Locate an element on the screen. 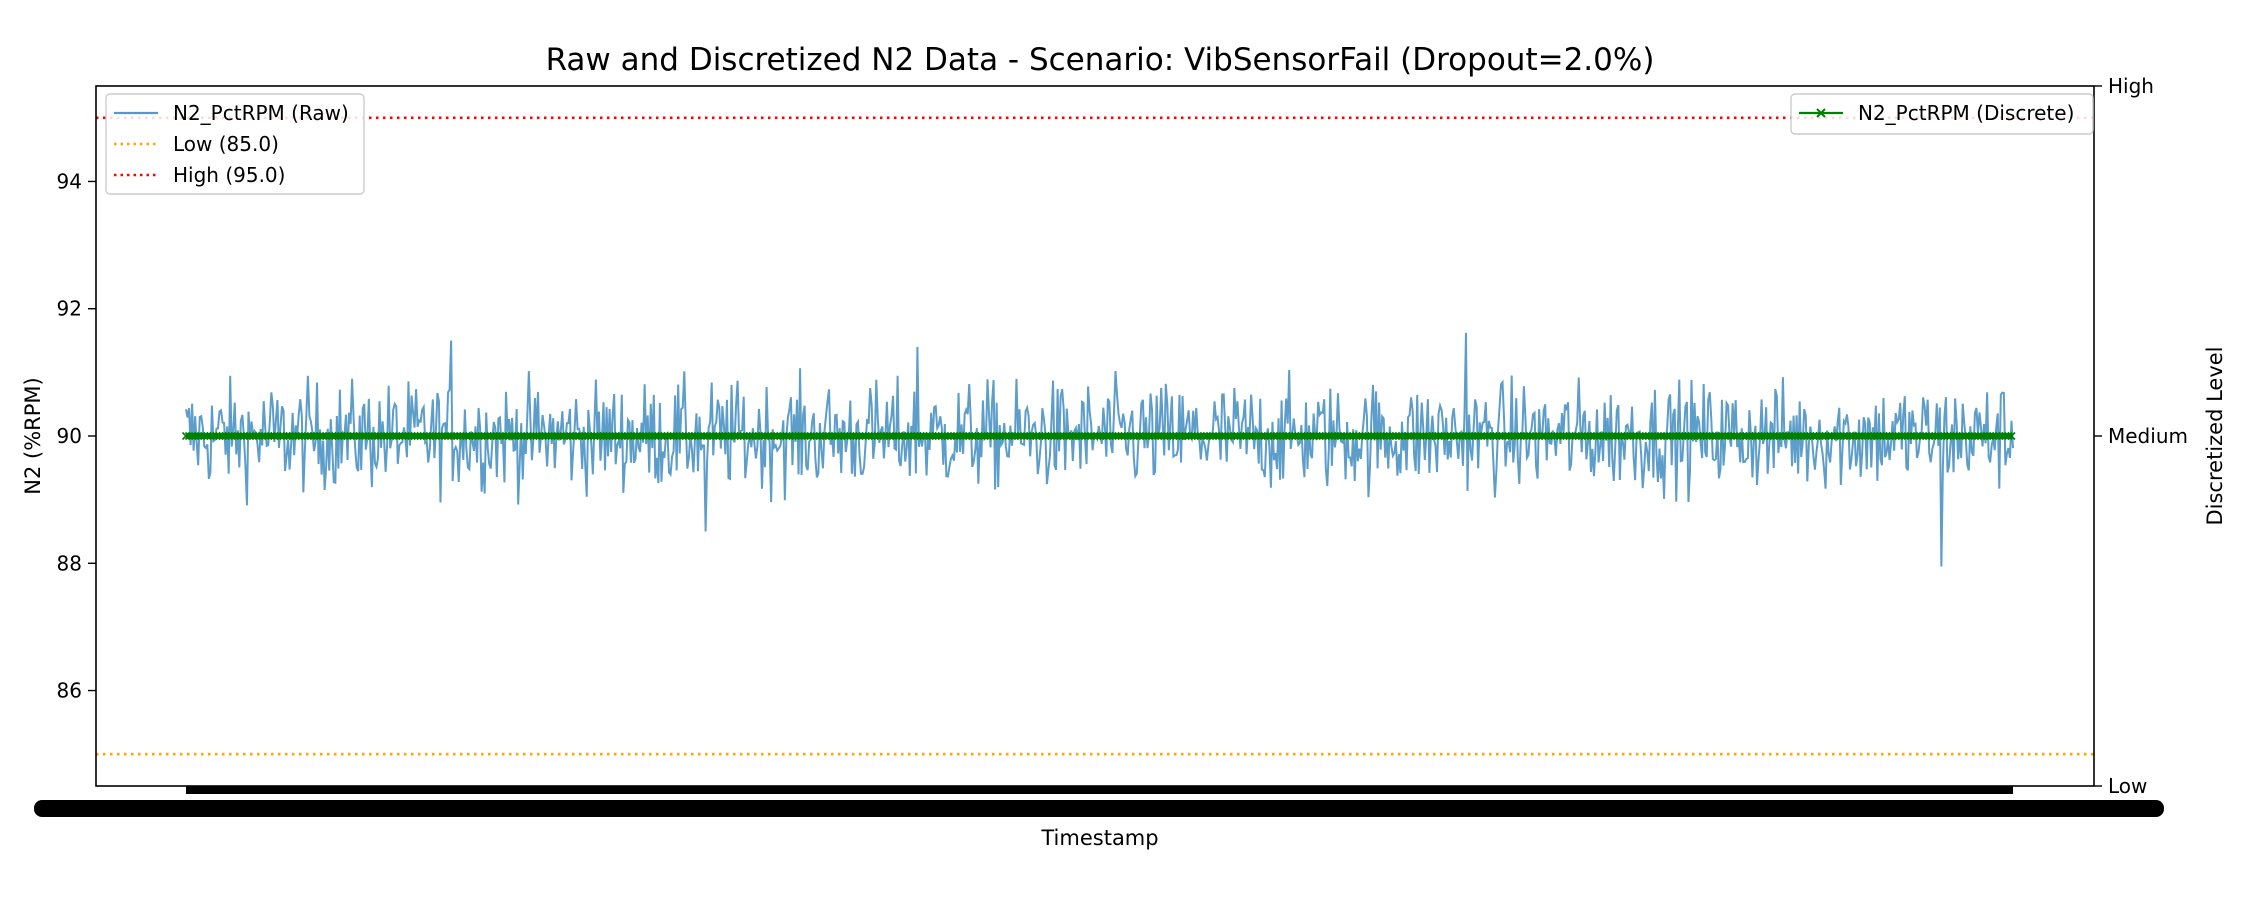 The height and width of the screenshot is (900, 2250). series-discrete-markers is located at coordinates (1098, 436).